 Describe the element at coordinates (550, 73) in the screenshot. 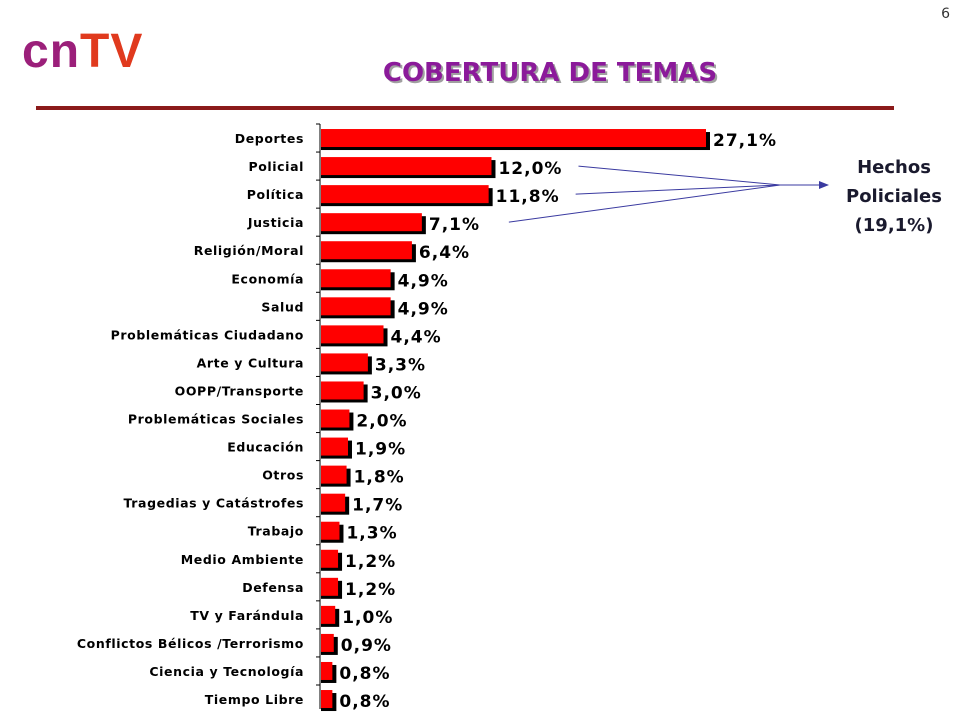

I see `chart-title: COBERTURA DE TEMAS` at that location.